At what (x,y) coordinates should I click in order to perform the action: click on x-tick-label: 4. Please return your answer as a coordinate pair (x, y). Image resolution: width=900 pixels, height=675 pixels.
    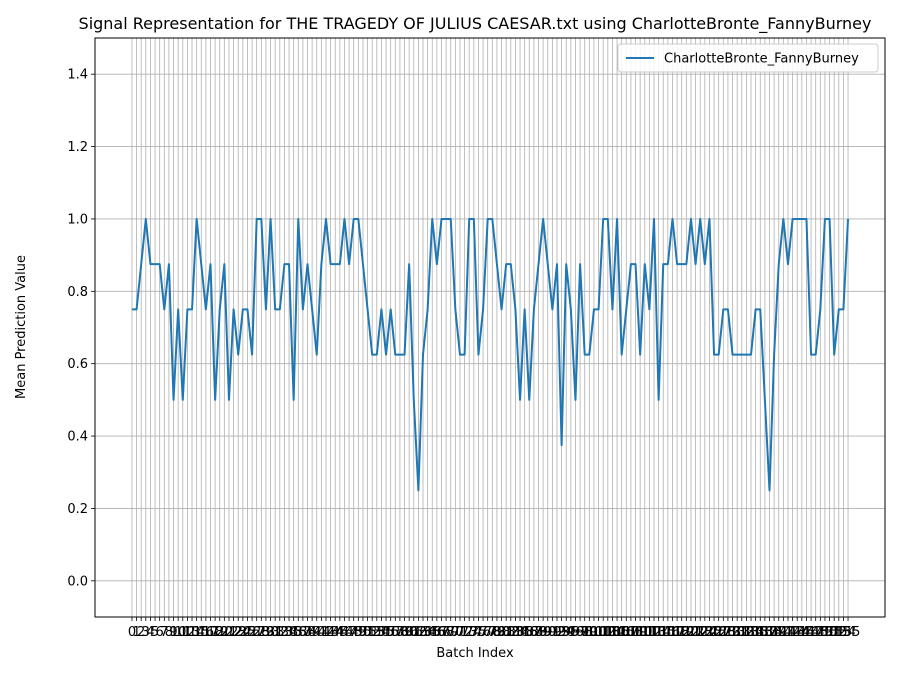
    Looking at the image, I should click on (150, 632).